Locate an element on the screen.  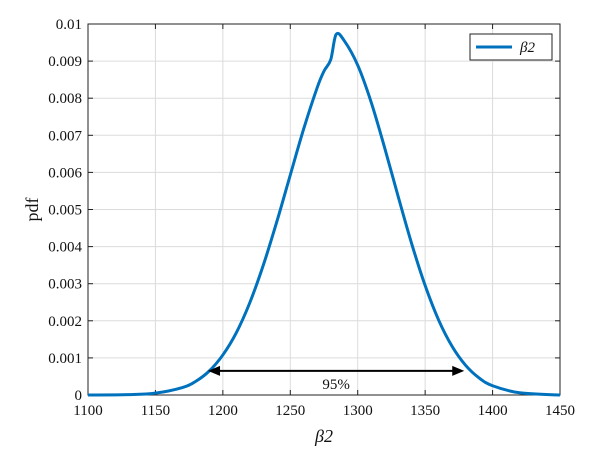
annotation-layer: 95% is located at coordinates (336, 379).